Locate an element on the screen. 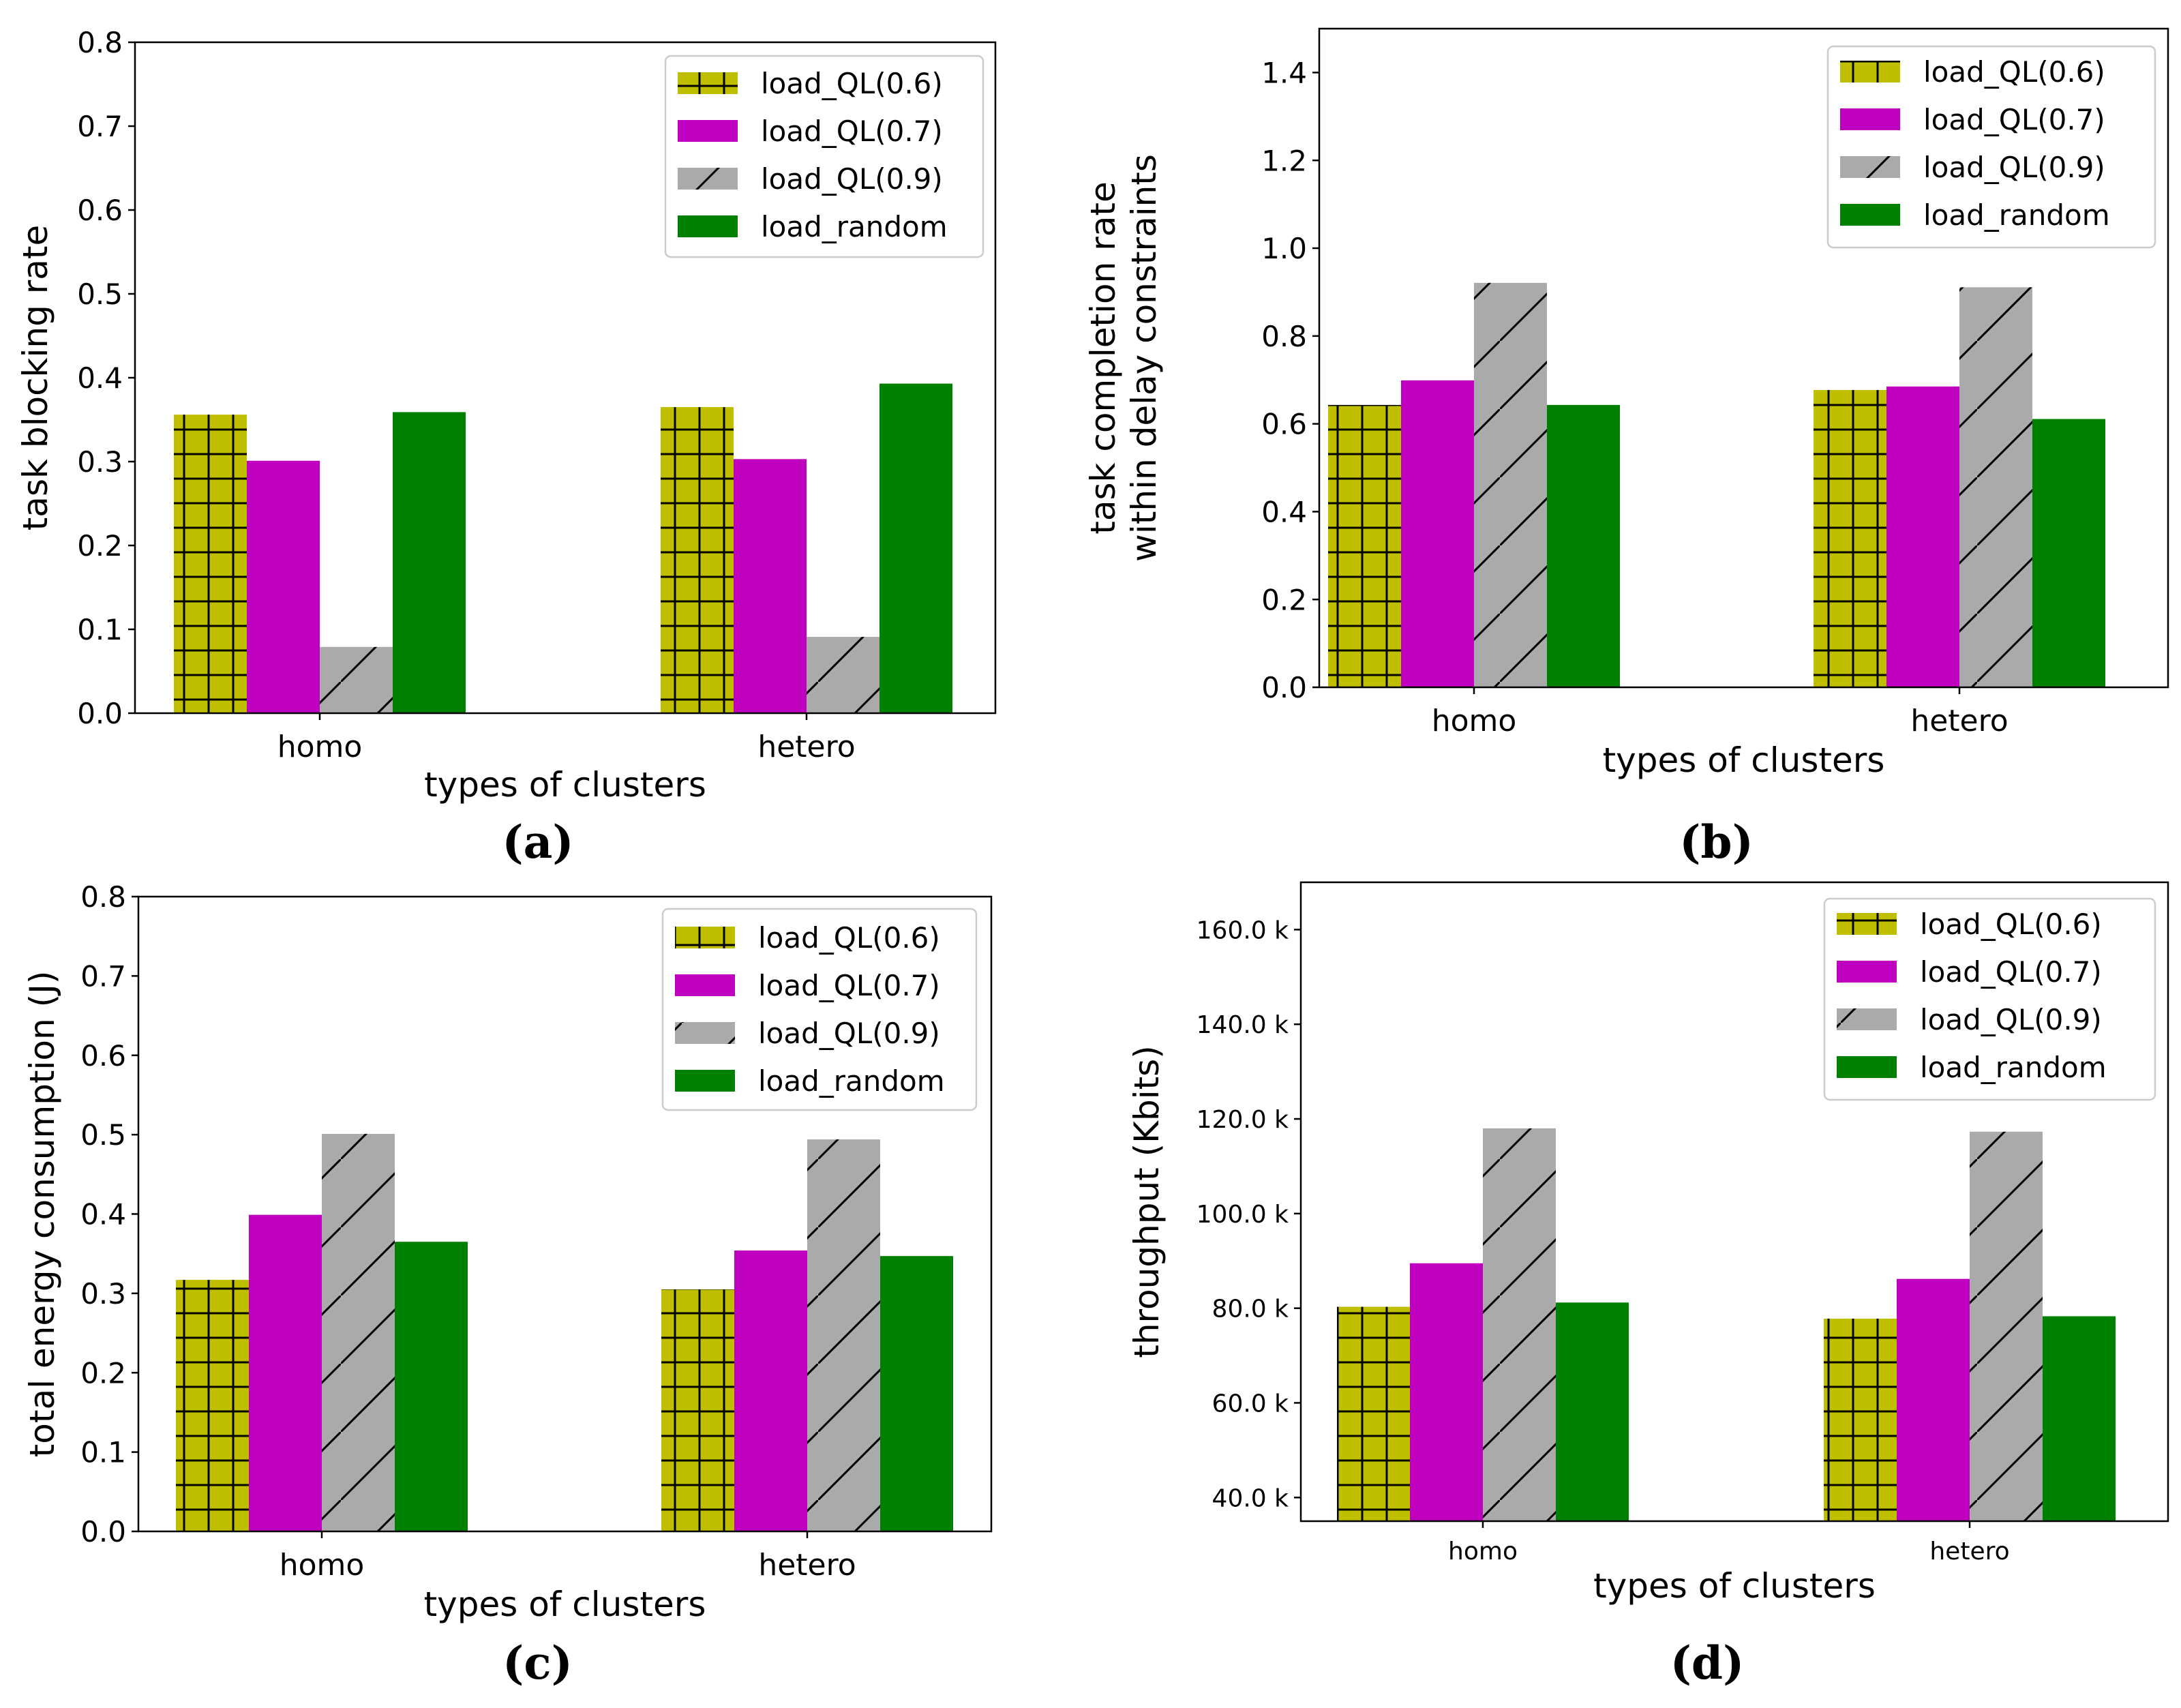 This screenshot has width=2181, height=1708. y-axis-label-line: within delay constraints is located at coordinates (1144, 358).